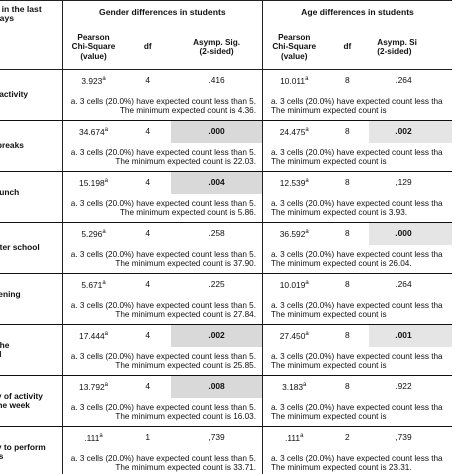 The height and width of the screenshot is (474, 474). I want to click on age-group-header: Age differences in students, so click(357, 12).